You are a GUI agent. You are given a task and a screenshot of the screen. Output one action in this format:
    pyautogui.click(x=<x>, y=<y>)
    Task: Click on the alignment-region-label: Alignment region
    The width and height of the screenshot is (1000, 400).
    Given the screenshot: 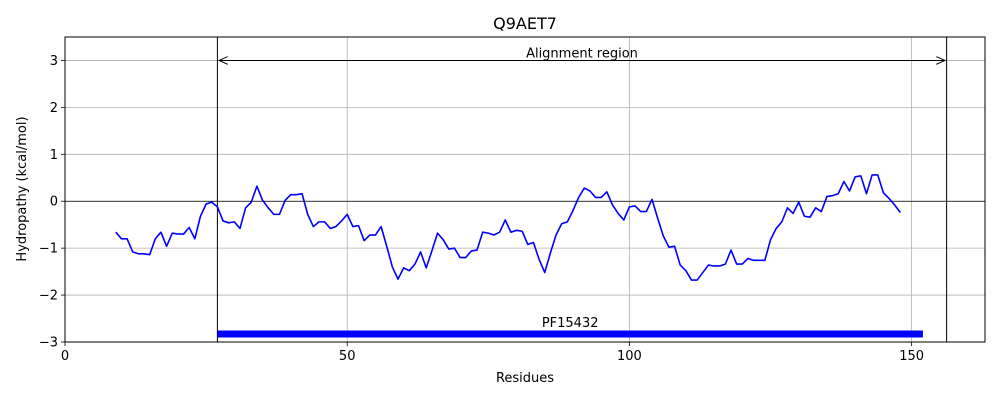 What is the action you would take?
    pyautogui.click(x=582, y=53)
    